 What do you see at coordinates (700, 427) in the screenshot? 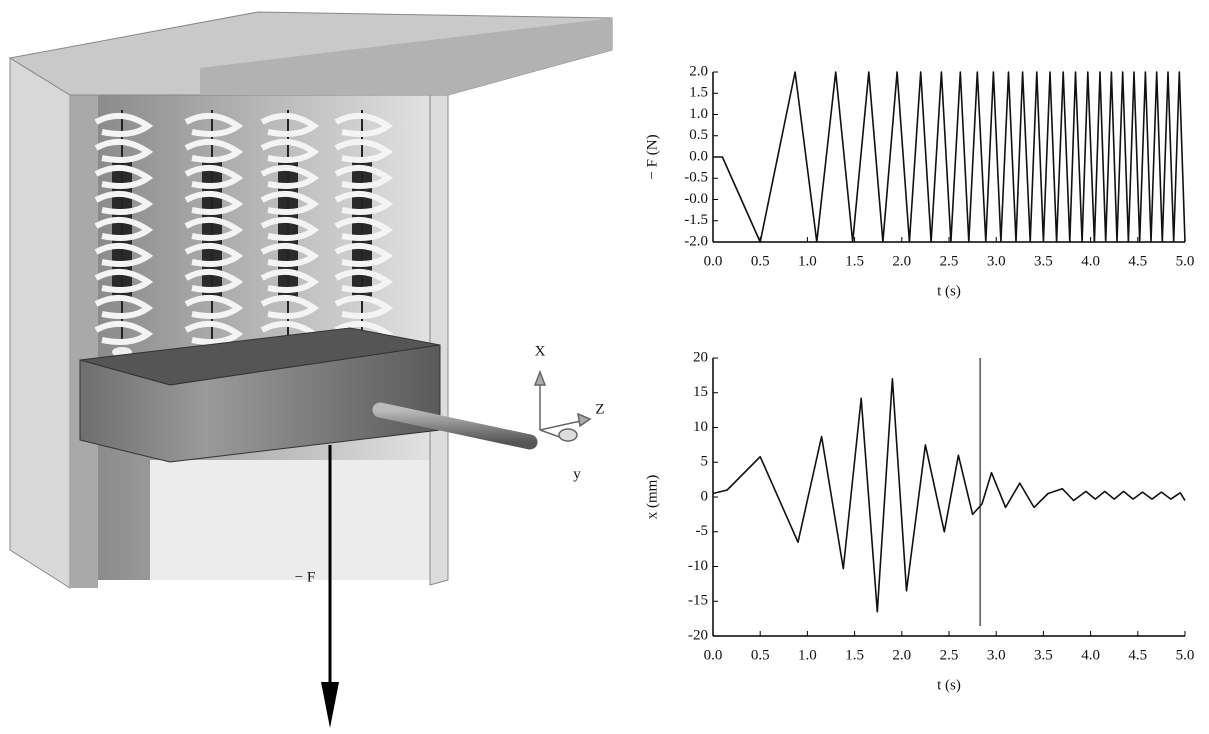
I see `y-tick-label: 10` at bounding box center [700, 427].